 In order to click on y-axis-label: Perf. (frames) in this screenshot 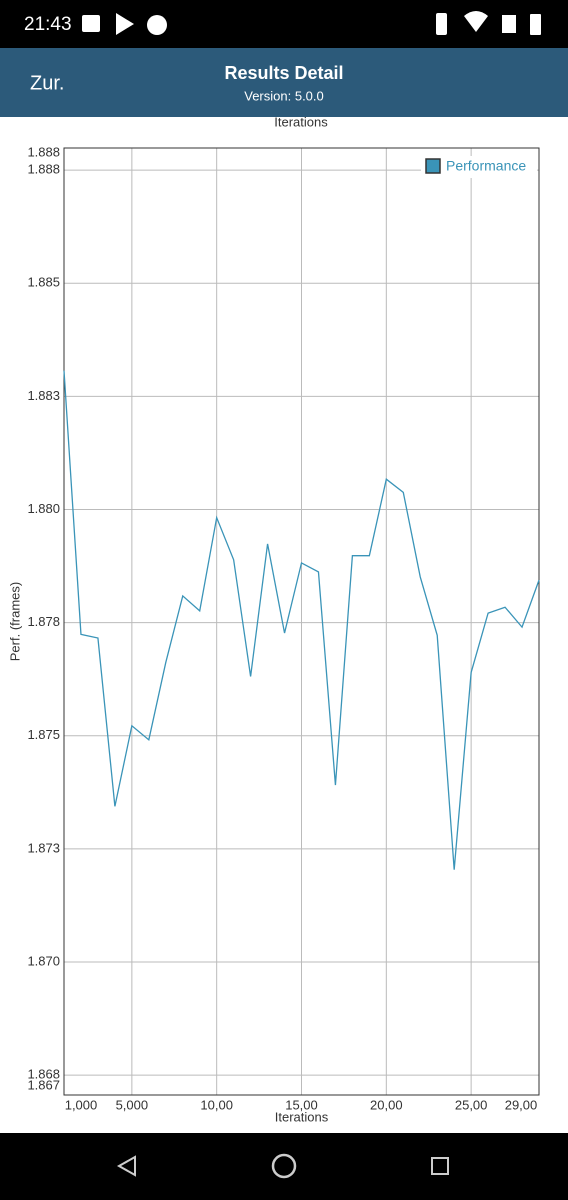, I will do `click(14, 621)`.